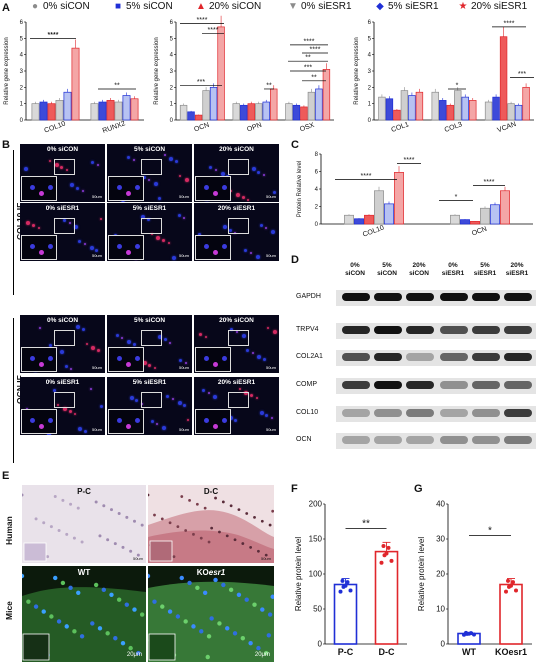  What do you see at coordinates (419, 265) in the screenshot?
I see `wb-lane-label-line: 20%` at bounding box center [419, 265].